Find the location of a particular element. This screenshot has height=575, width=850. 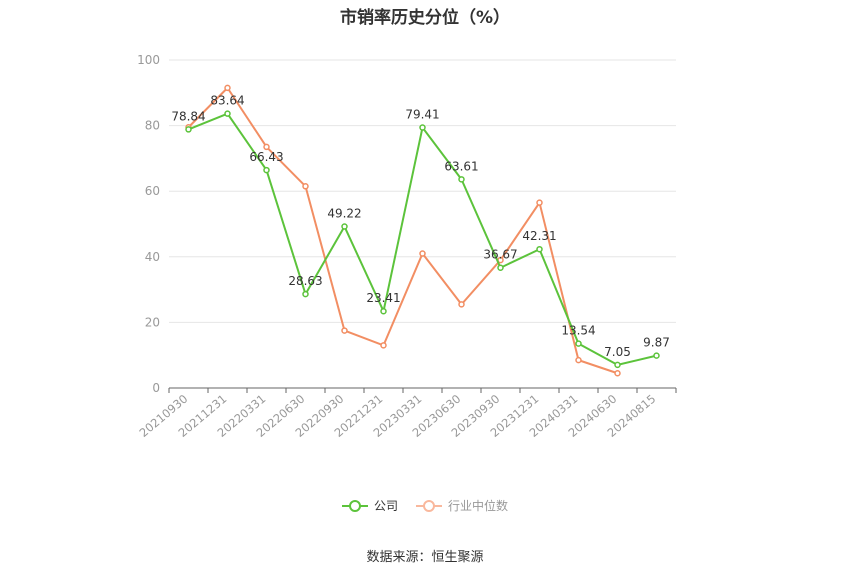

data-label: 28.63 is located at coordinates (305, 281).